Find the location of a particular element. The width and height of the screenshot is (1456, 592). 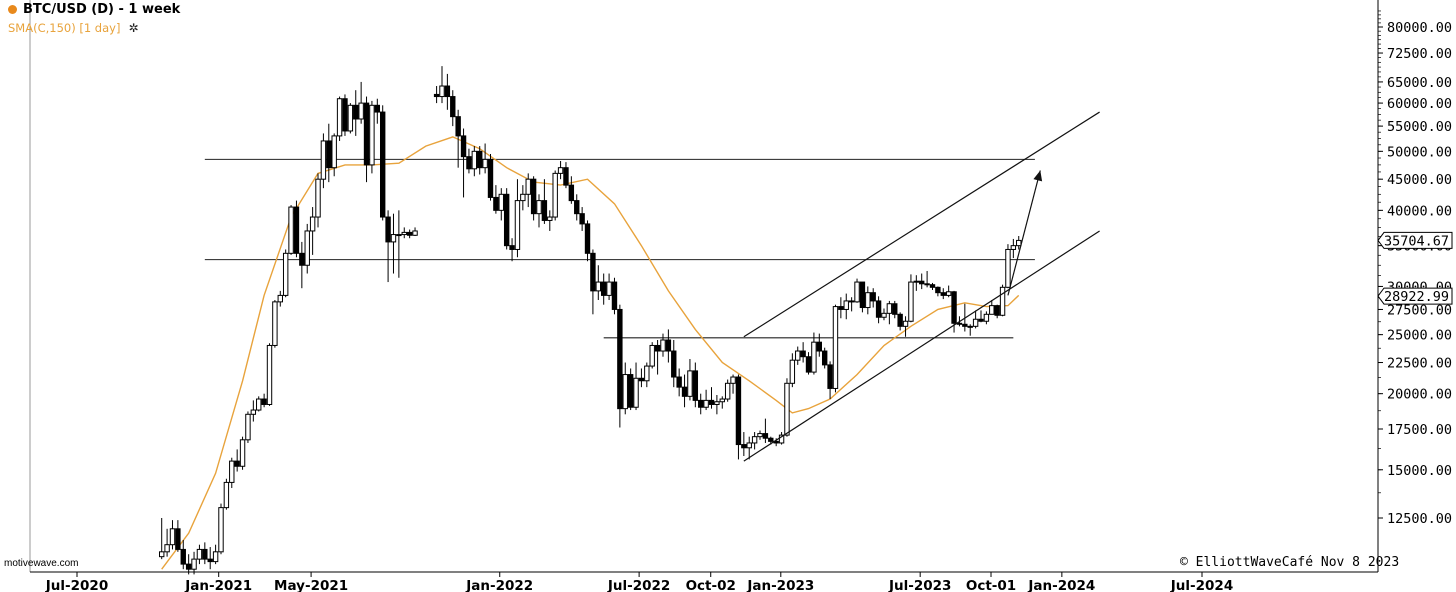

indicator-label: SMA(C,150) [1 day] is located at coordinates (64, 28).